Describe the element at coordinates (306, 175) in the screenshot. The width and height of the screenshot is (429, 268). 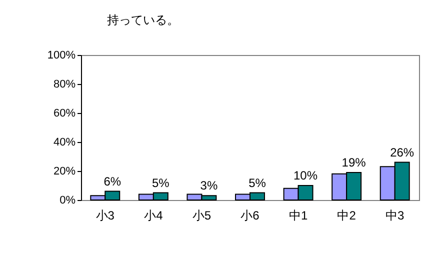
I see `data-label: 10%` at that location.